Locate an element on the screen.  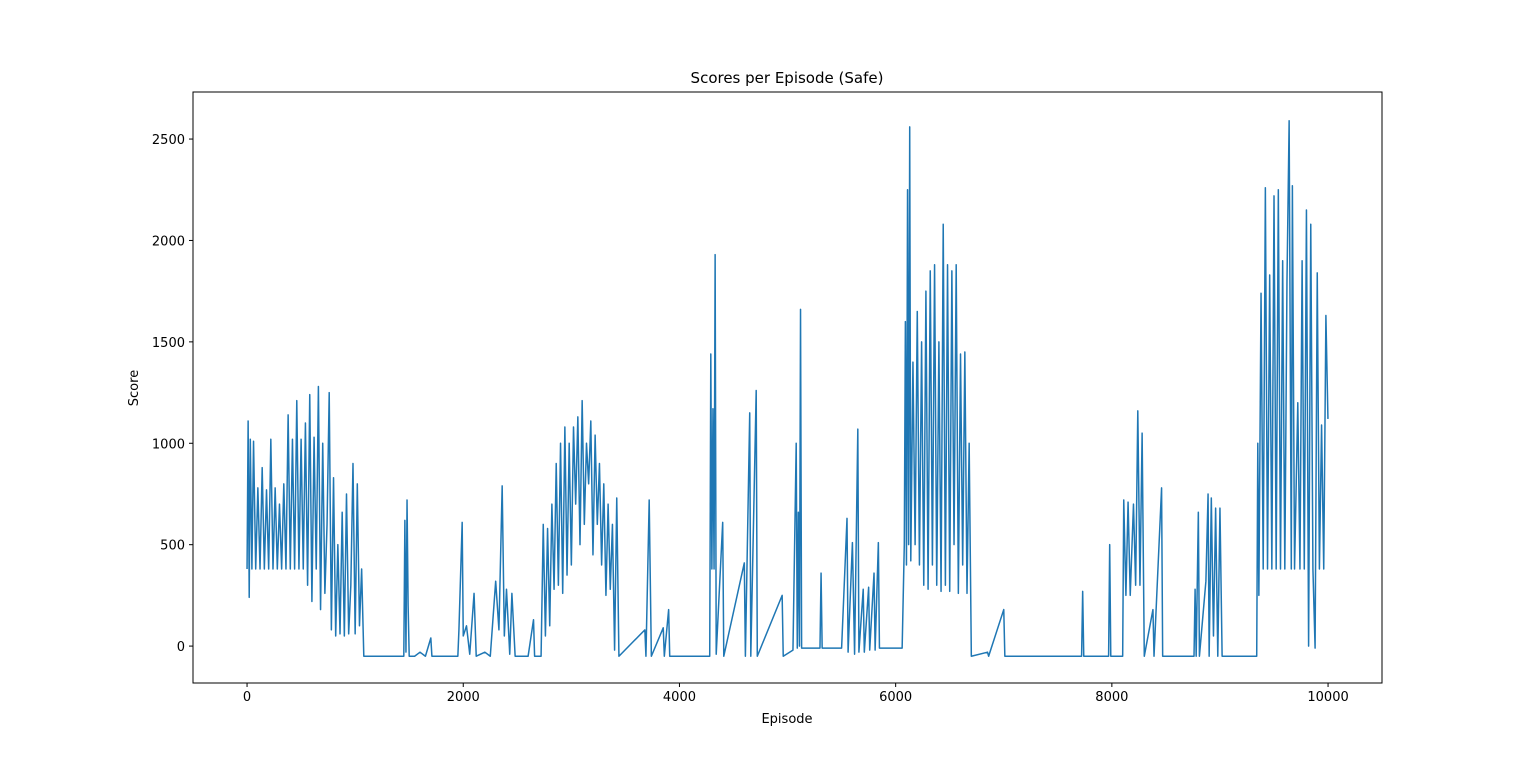
chart-title: Scores per Episode (Safe) is located at coordinates (787, 78).